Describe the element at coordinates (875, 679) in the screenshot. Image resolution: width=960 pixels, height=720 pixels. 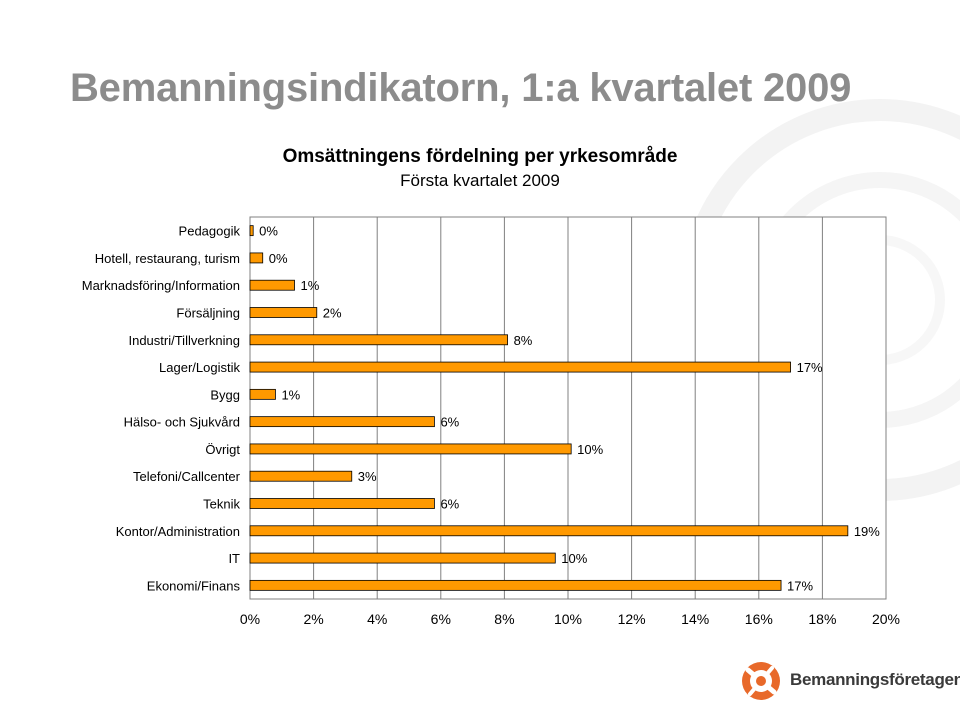
I see `logo-text: Bemanningsföretagen` at that location.